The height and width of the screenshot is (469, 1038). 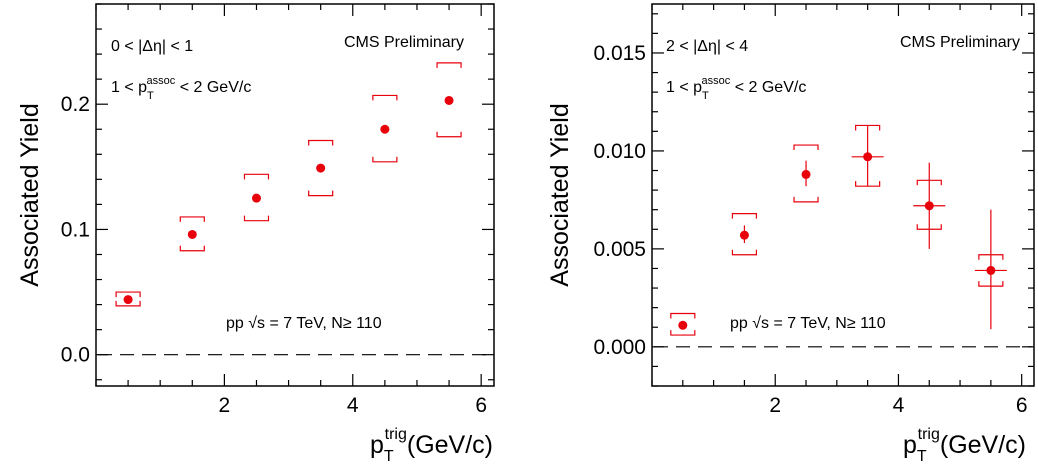 What do you see at coordinates (75, 104) in the screenshot?
I see `y-tick-label: 0.2` at bounding box center [75, 104].